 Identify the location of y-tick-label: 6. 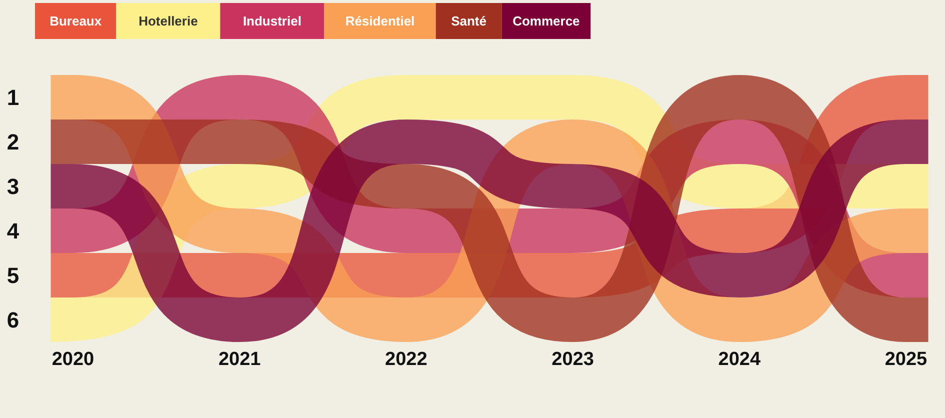
(13, 319).